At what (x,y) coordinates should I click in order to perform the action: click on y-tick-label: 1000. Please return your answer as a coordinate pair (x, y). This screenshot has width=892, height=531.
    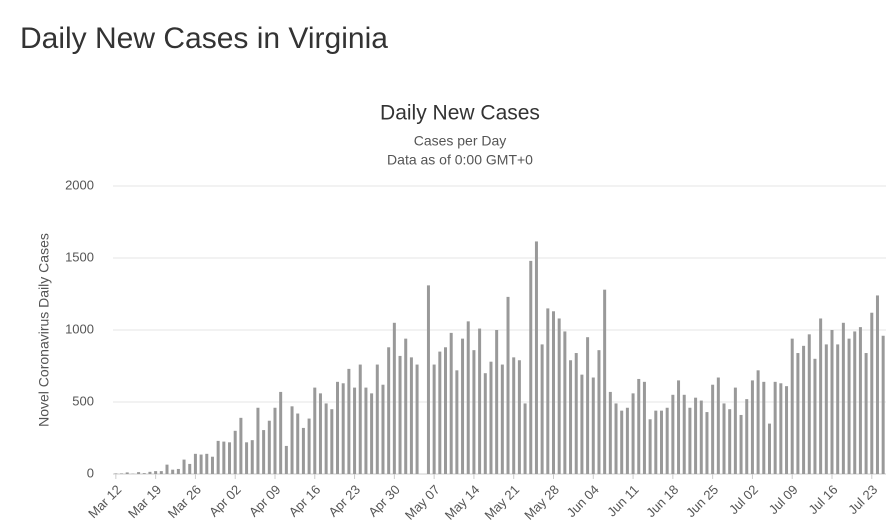
    Looking at the image, I should click on (79, 328).